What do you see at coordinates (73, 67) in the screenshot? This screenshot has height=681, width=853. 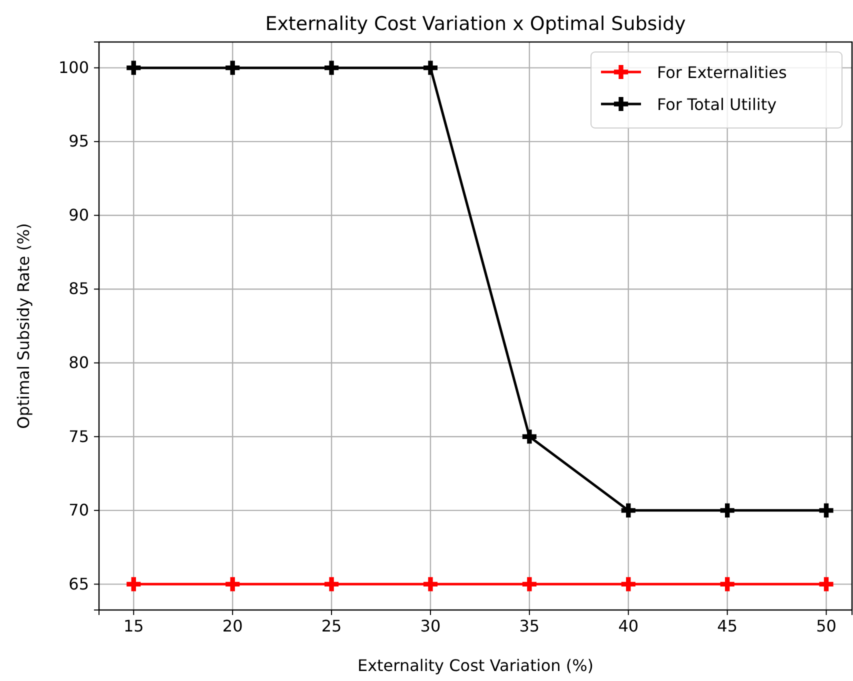 I see `y-tick-label: 100` at bounding box center [73, 67].